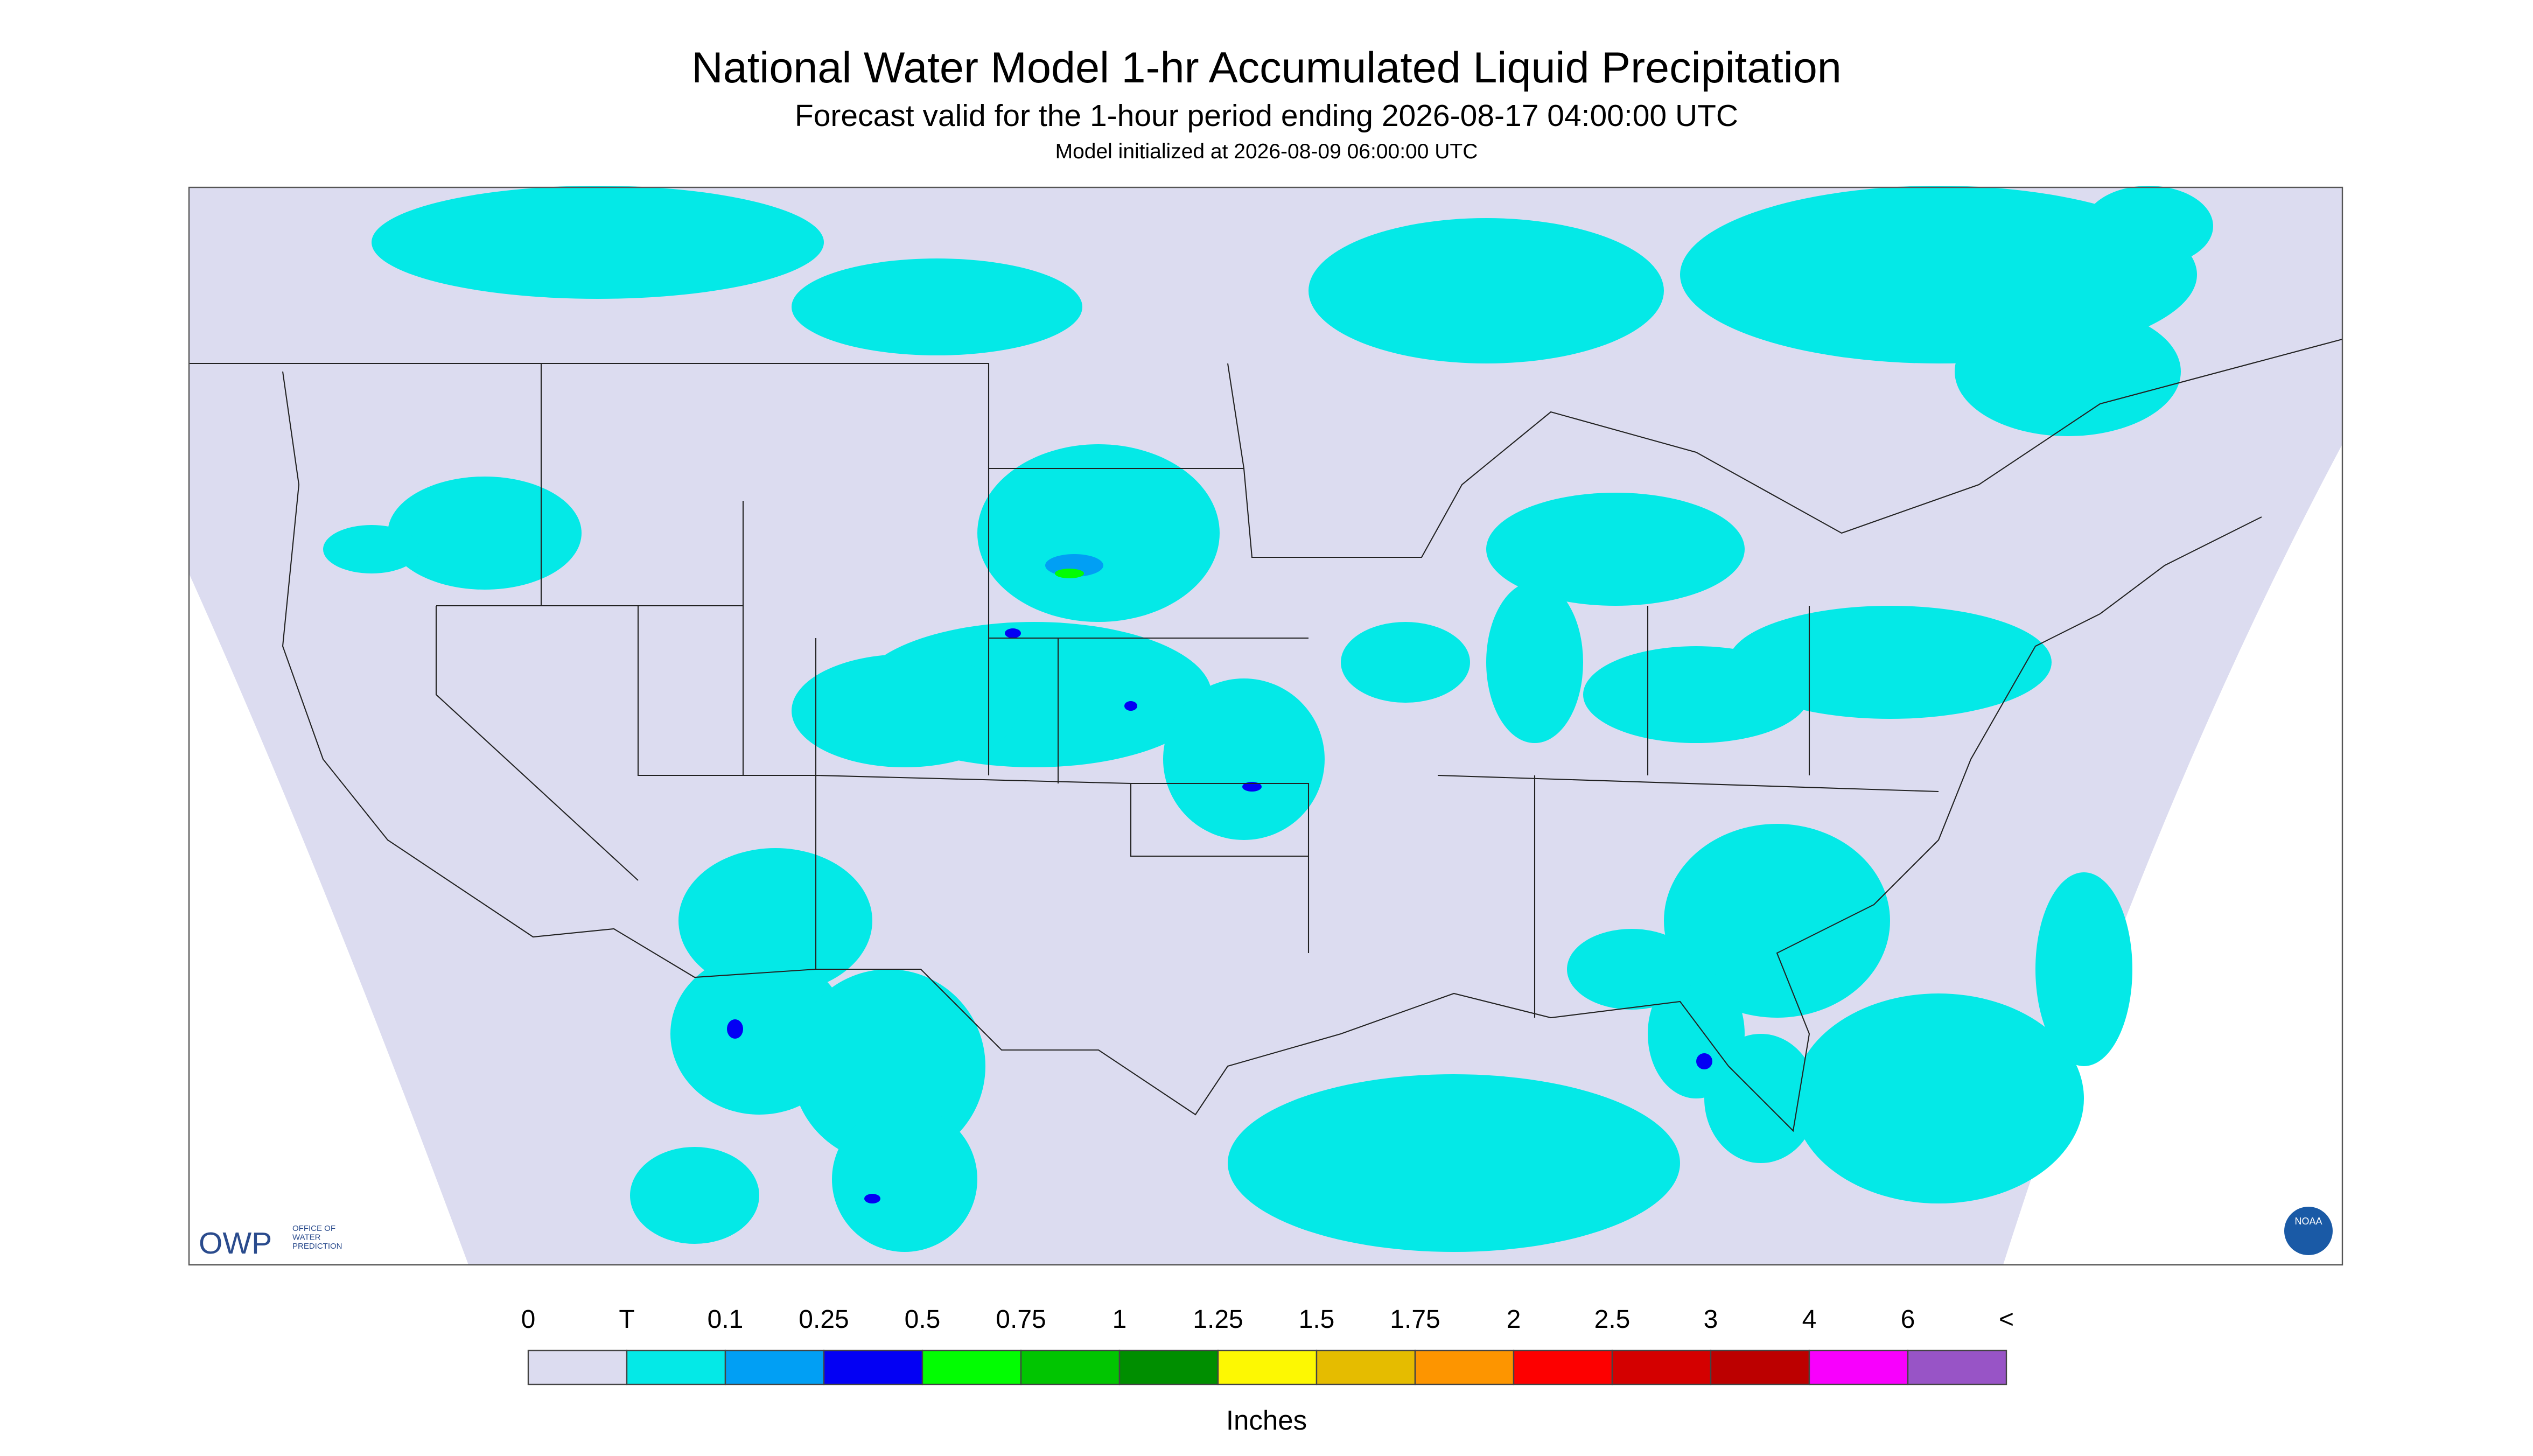  Describe the element at coordinates (1218, 1319) in the screenshot. I see `legend-label: 1.25` at that location.